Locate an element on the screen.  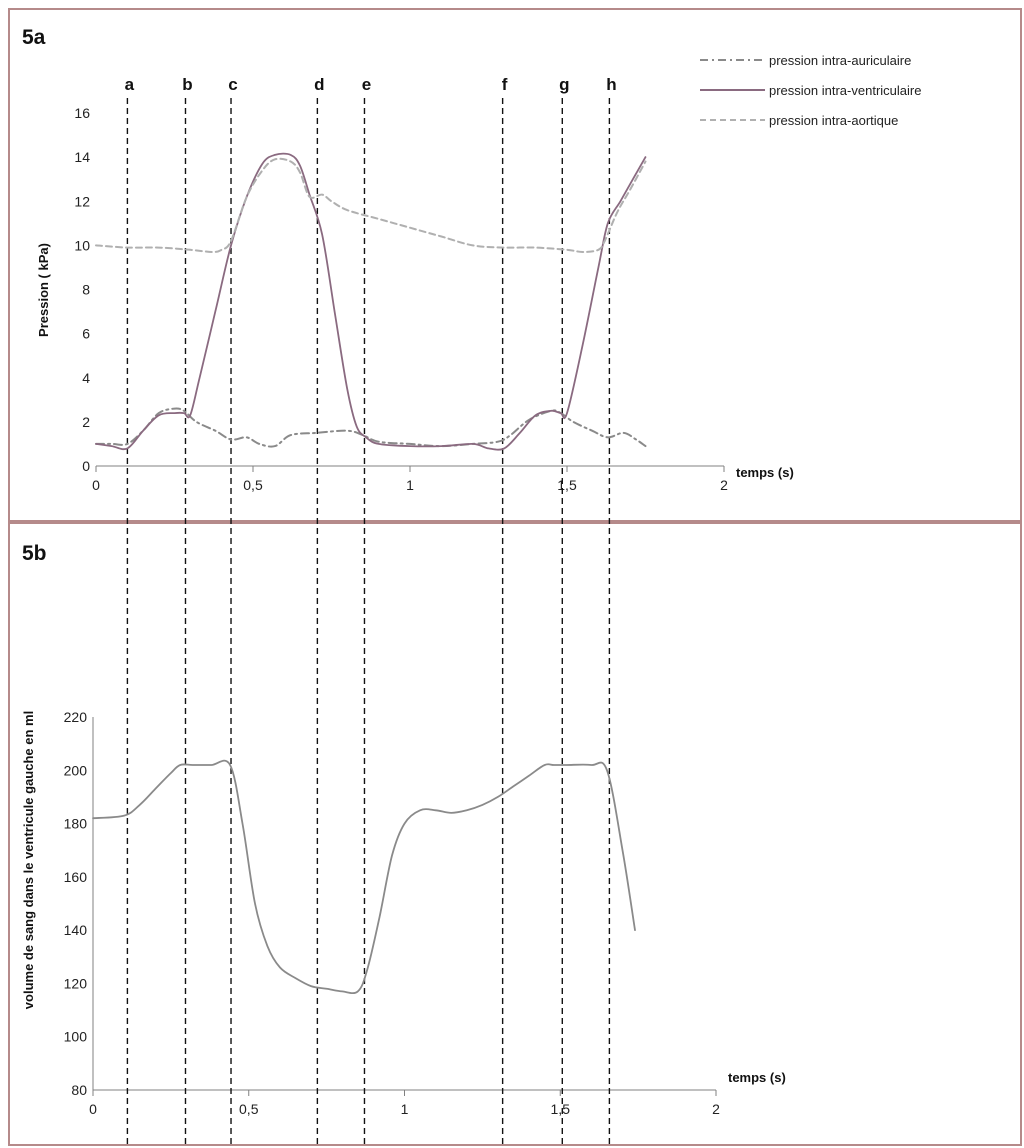
phase-marker-label-e: e is located at coordinates (366, 84).